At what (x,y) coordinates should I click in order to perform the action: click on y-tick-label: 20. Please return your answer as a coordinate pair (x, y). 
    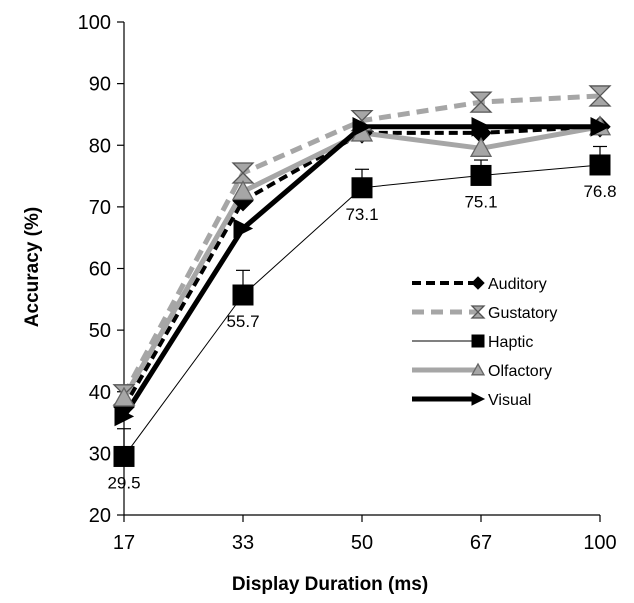
    Looking at the image, I should click on (100, 516).